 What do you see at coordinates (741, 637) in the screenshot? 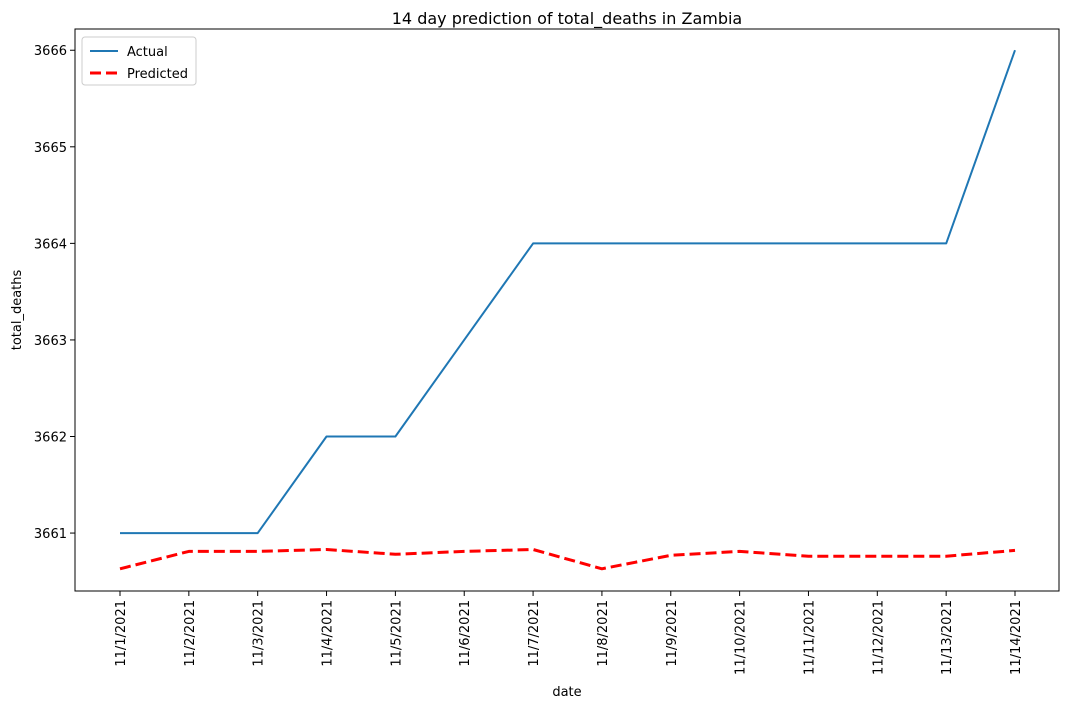
I see `x-tick-label: 11/10/2021` at bounding box center [741, 637].